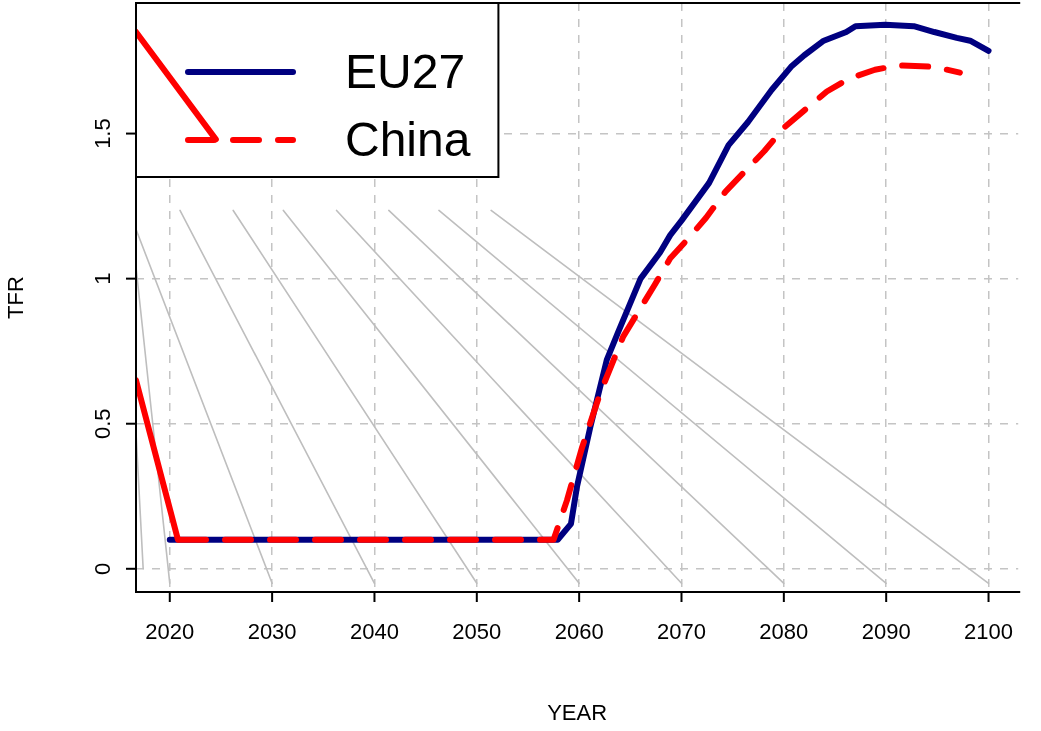  I want to click on x-tick-label: 2090, so click(886, 632).